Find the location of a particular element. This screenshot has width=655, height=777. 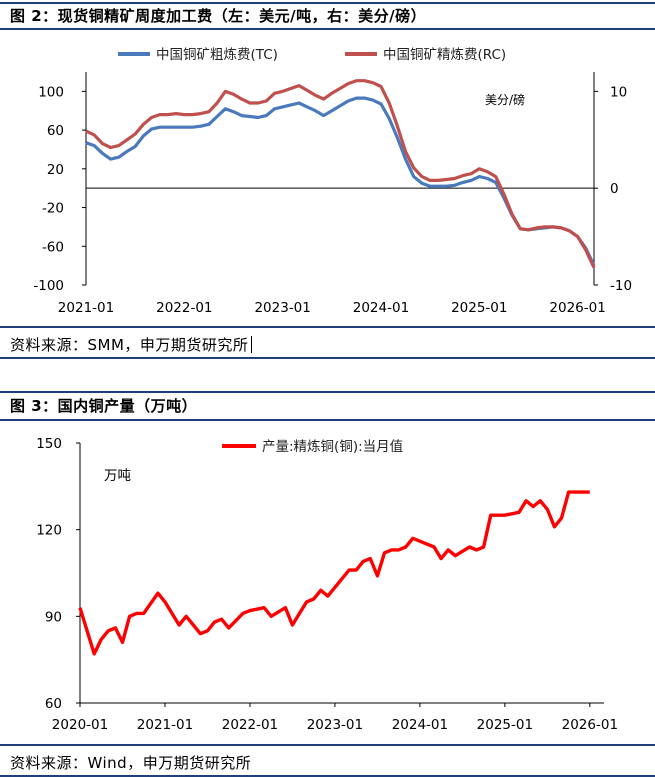

figure2-right-unit: 美分/磅 is located at coordinates (505, 99).